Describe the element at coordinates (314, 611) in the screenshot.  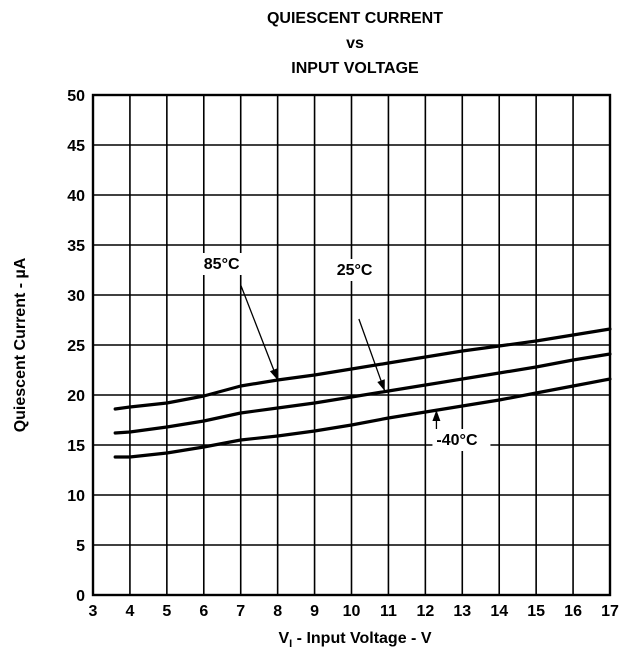
I see `x-tick-label: 9` at that location.